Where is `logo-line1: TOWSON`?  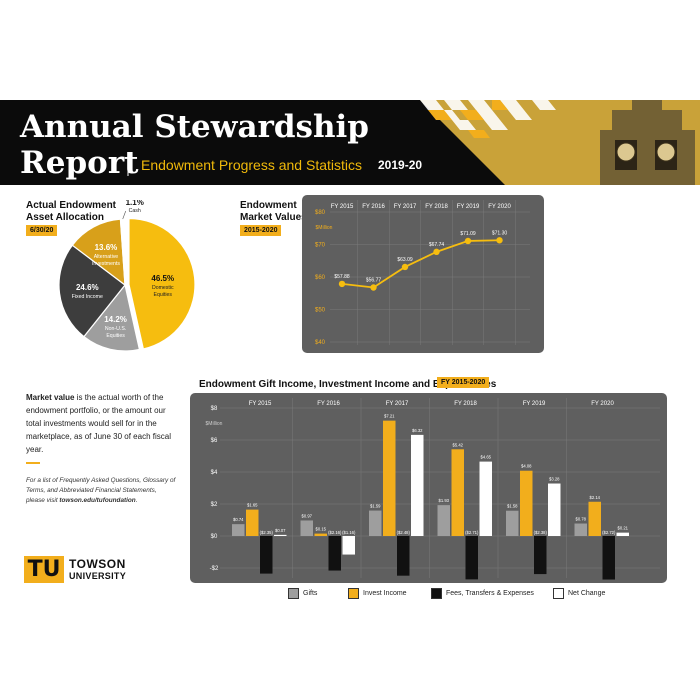
logo-line1: TOWSON is located at coordinates (97, 564).